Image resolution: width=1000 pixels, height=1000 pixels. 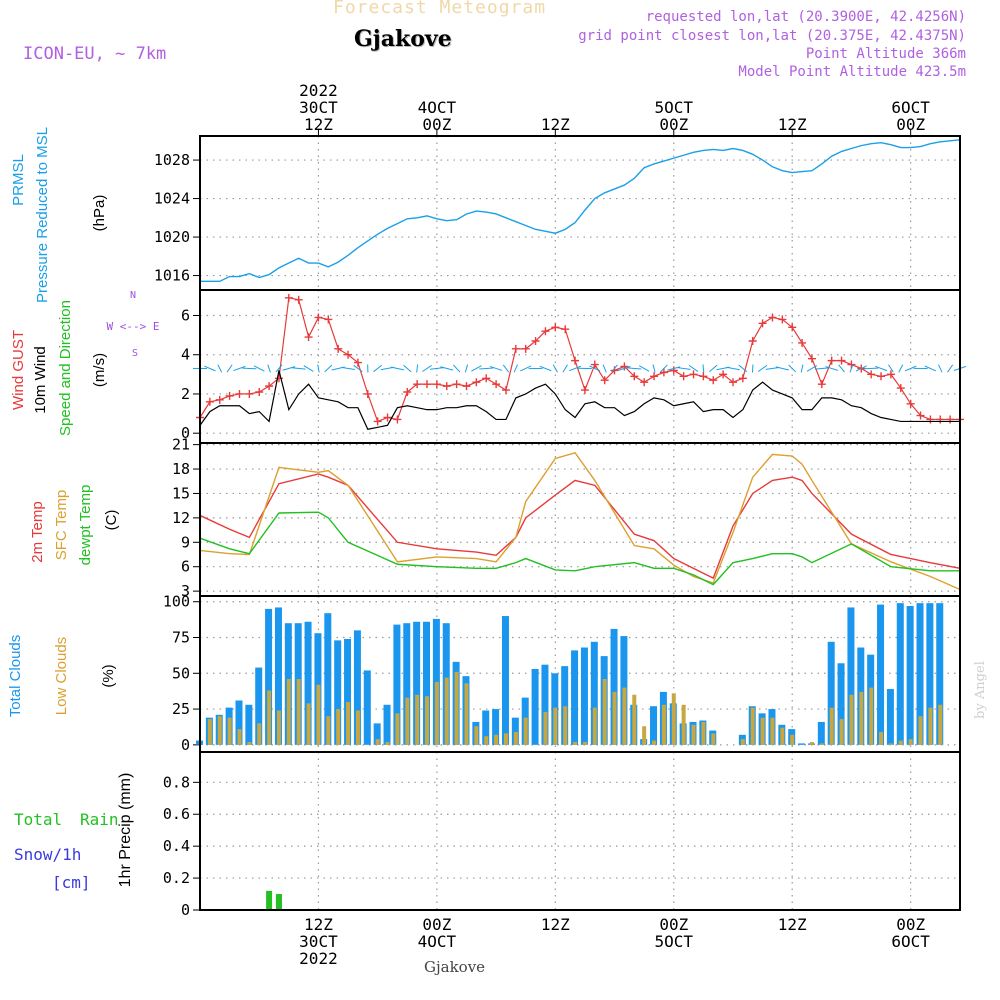 I want to click on y-tick-label: 1028, so click(x=172, y=160).